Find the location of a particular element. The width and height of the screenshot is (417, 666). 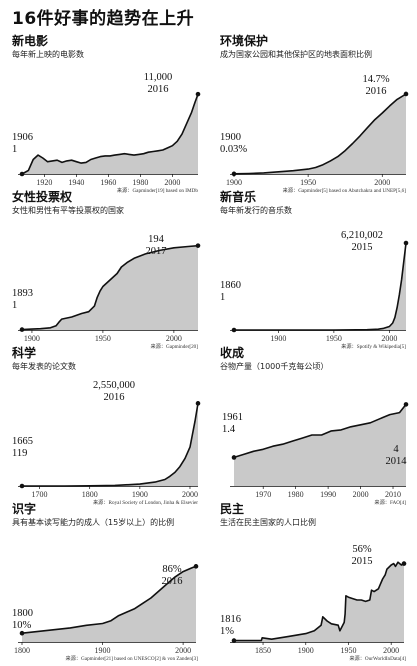

chart-subtitle: 每年新发行的音乐数 is located at coordinates (256, 210).